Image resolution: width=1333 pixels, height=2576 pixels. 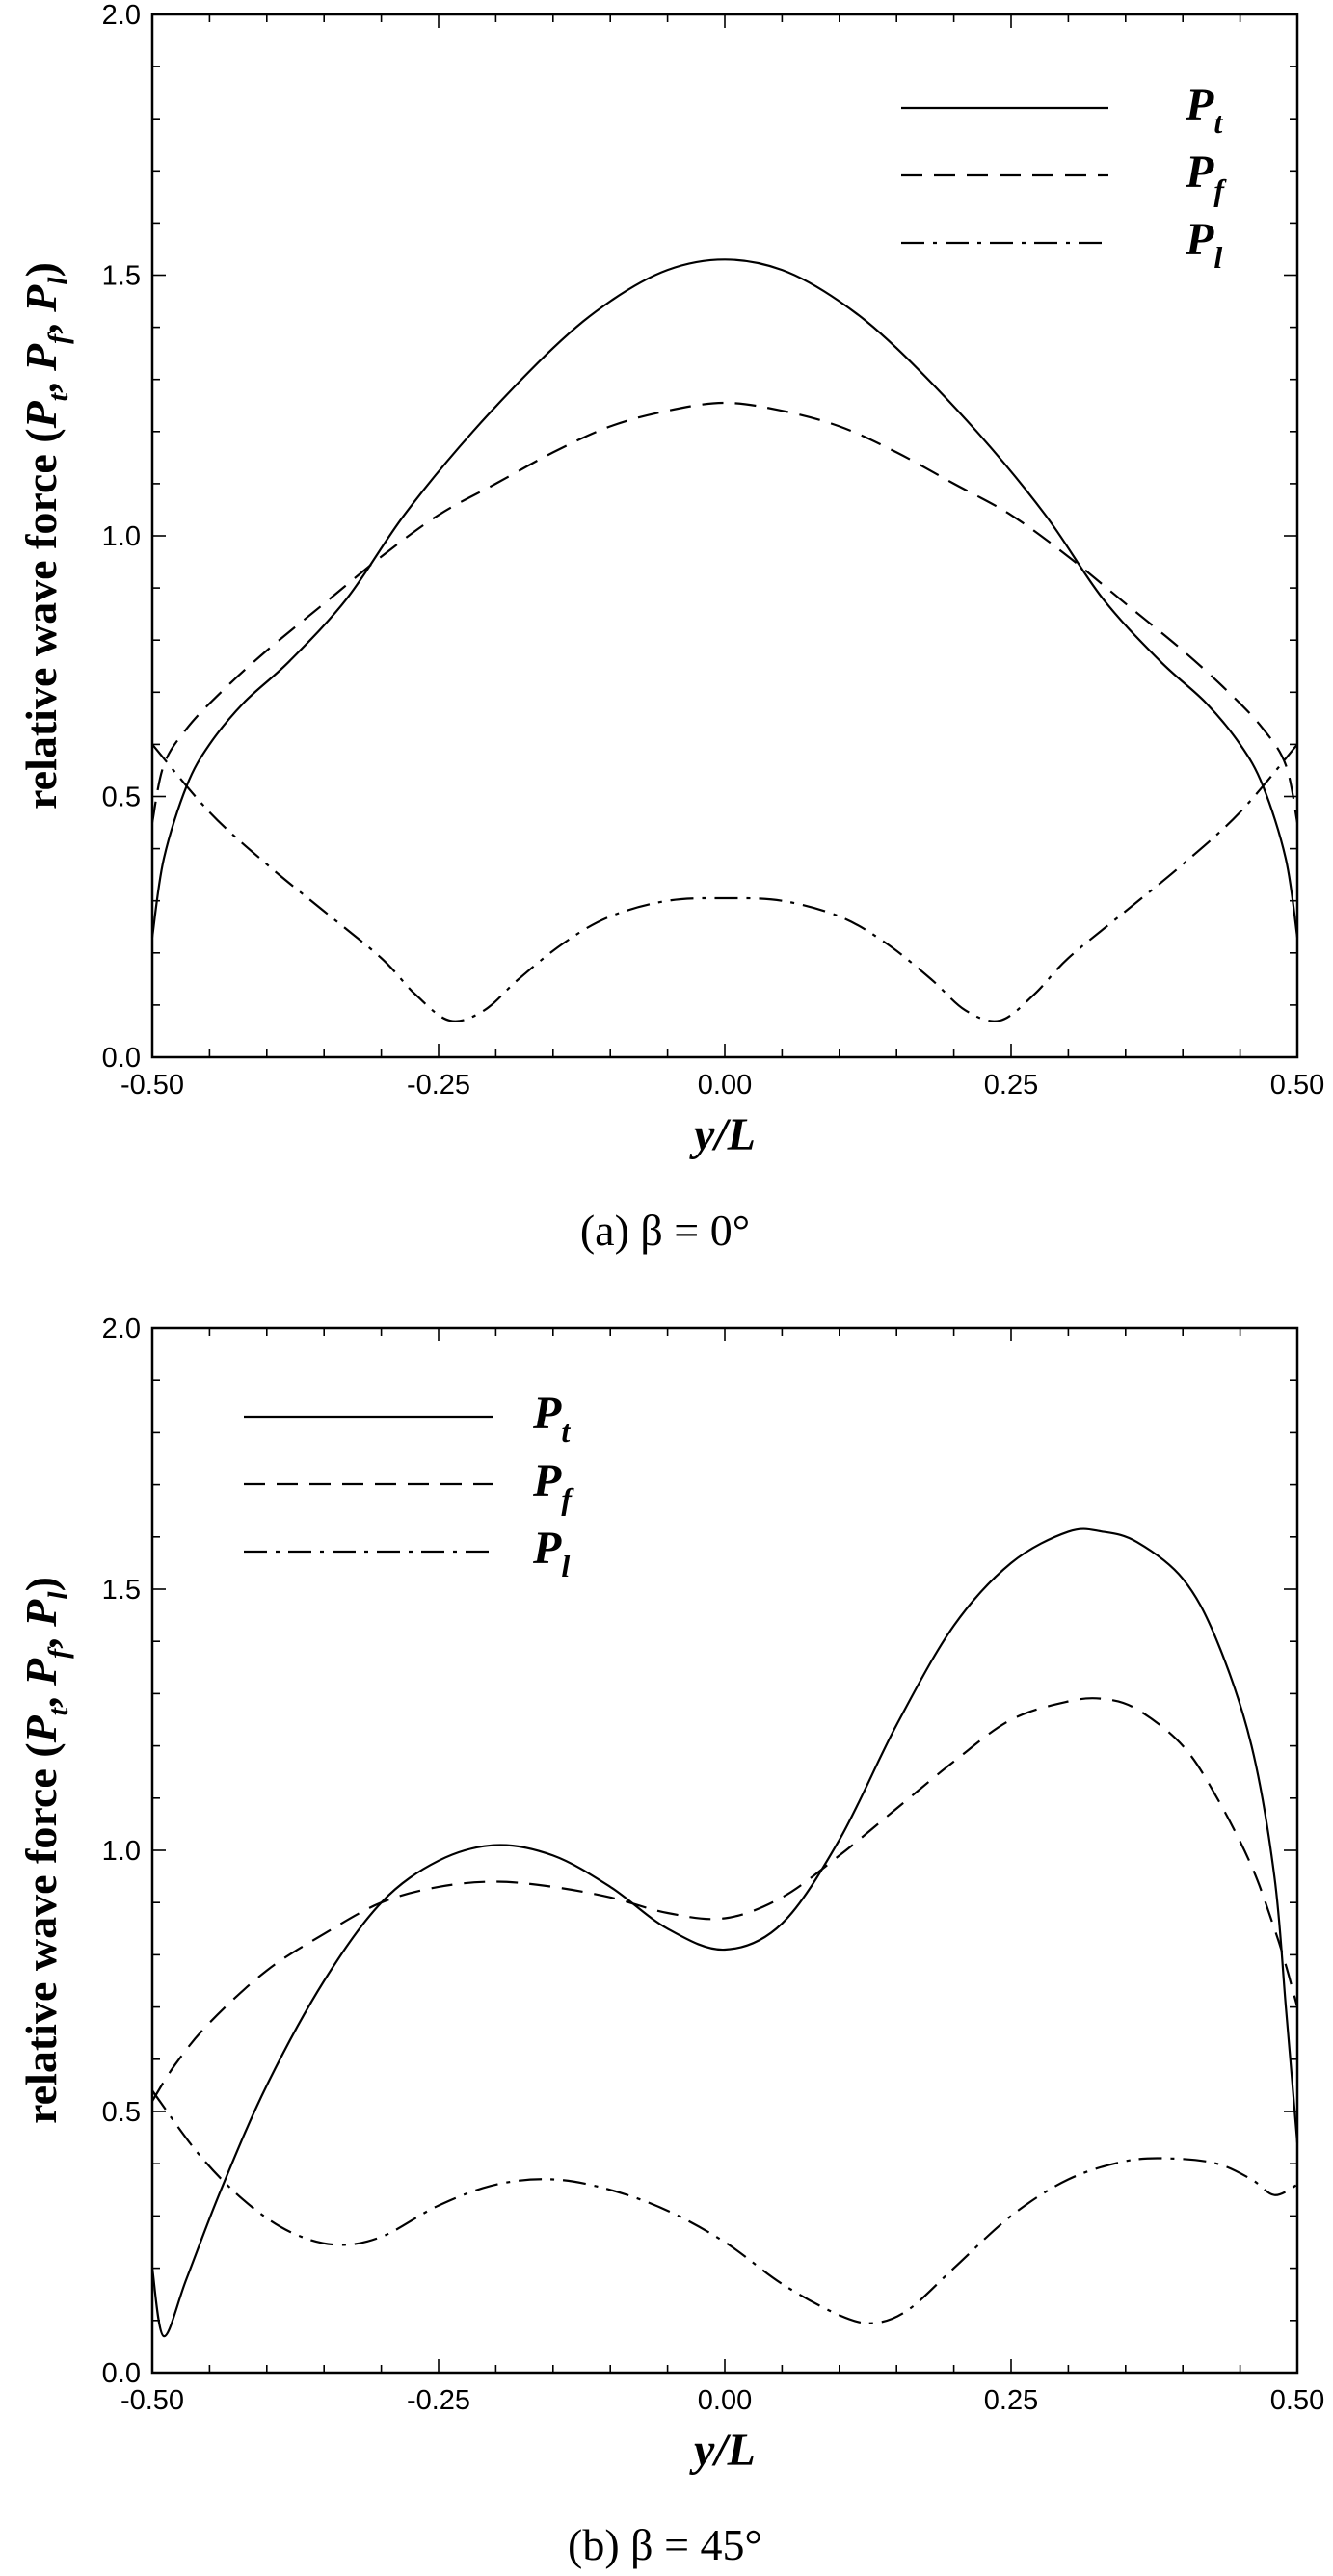 What do you see at coordinates (409, 1485) in the screenshot?
I see `legend: Pt Pf Pl` at bounding box center [409, 1485].